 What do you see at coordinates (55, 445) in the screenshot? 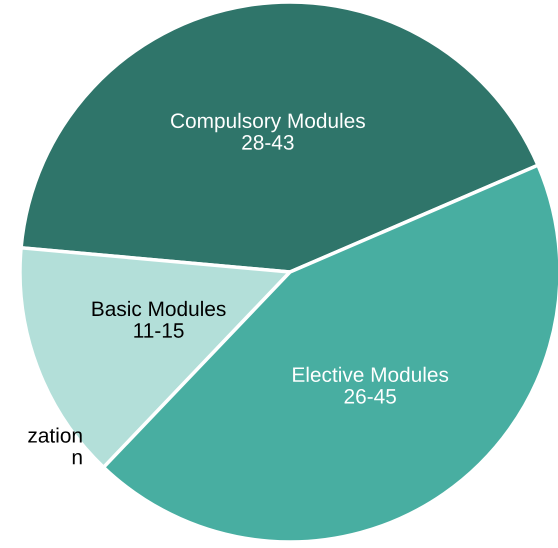
I see `text: zation n` at bounding box center [55, 445].